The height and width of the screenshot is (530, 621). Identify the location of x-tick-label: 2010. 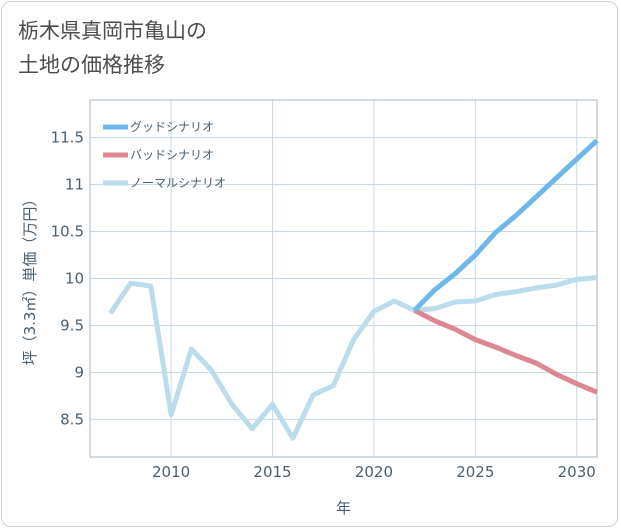
(171, 472).